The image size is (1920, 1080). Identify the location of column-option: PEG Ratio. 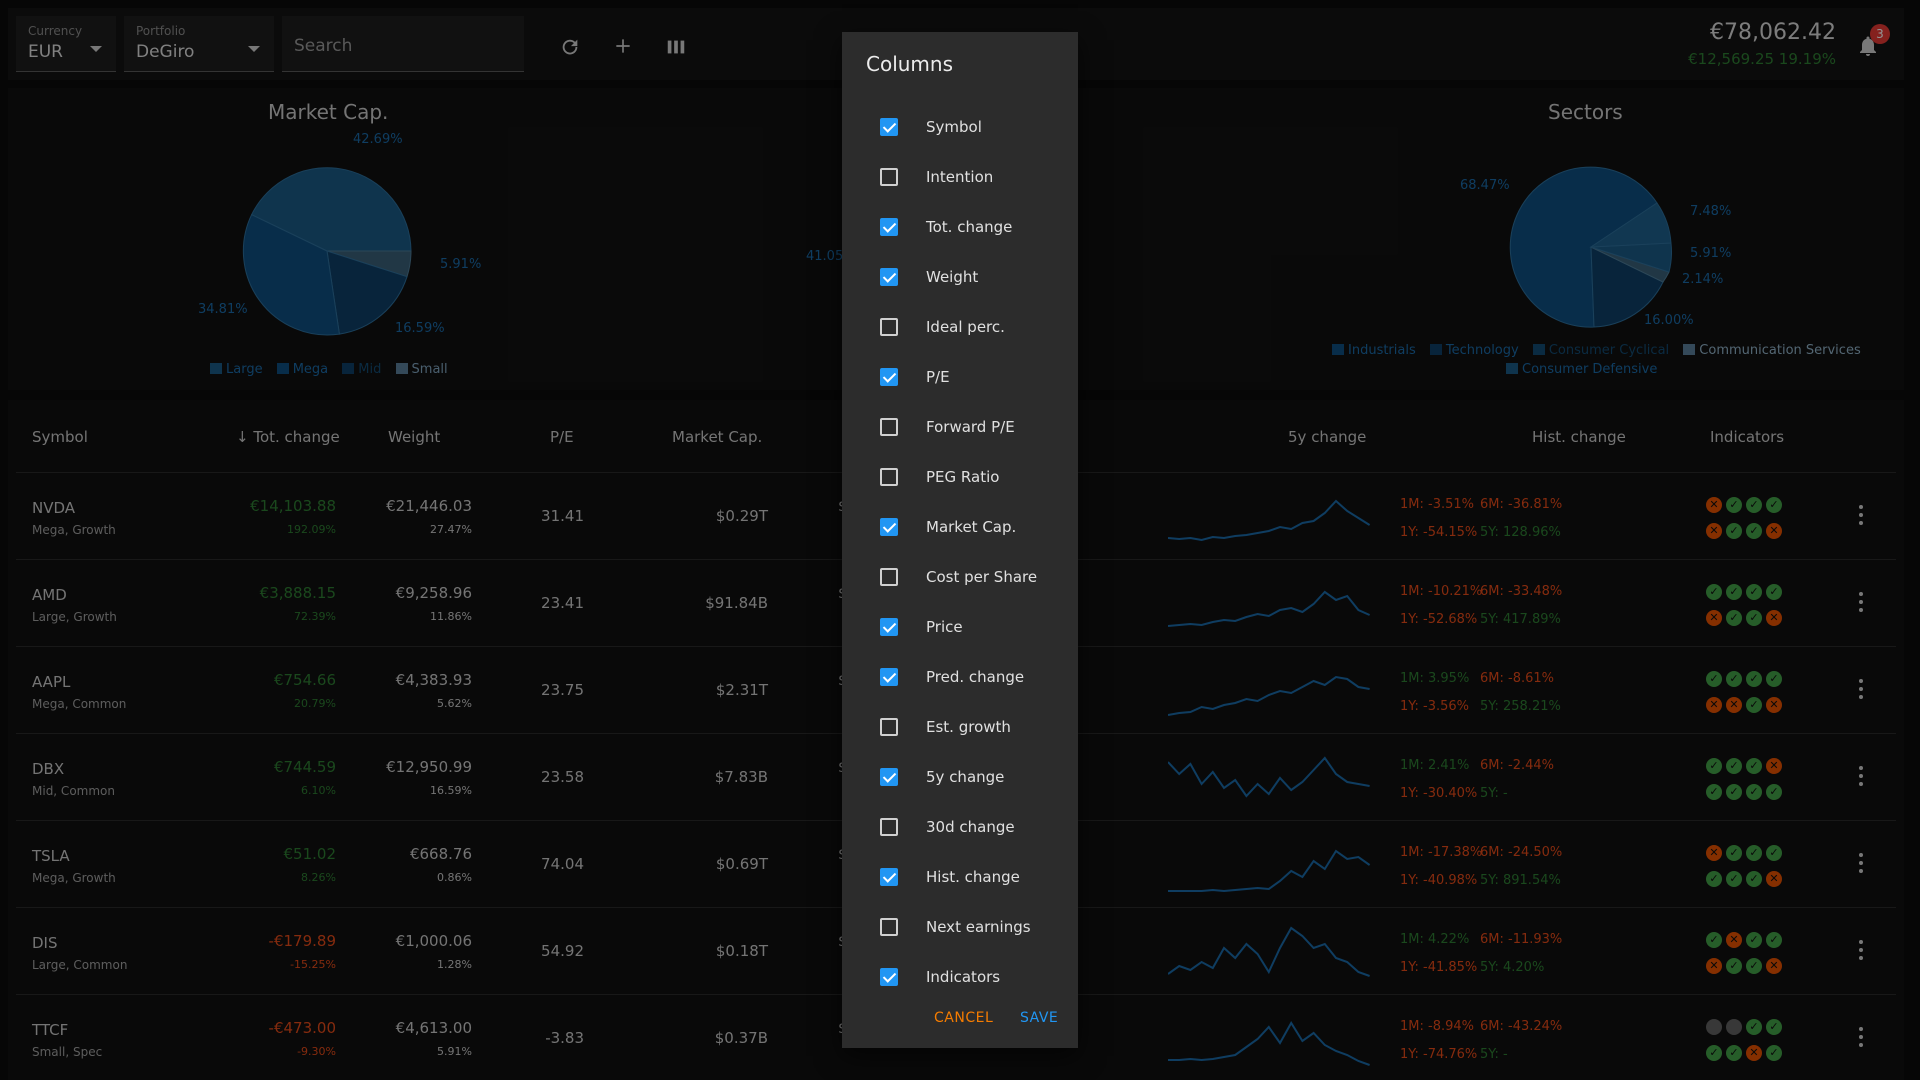
(970, 477).